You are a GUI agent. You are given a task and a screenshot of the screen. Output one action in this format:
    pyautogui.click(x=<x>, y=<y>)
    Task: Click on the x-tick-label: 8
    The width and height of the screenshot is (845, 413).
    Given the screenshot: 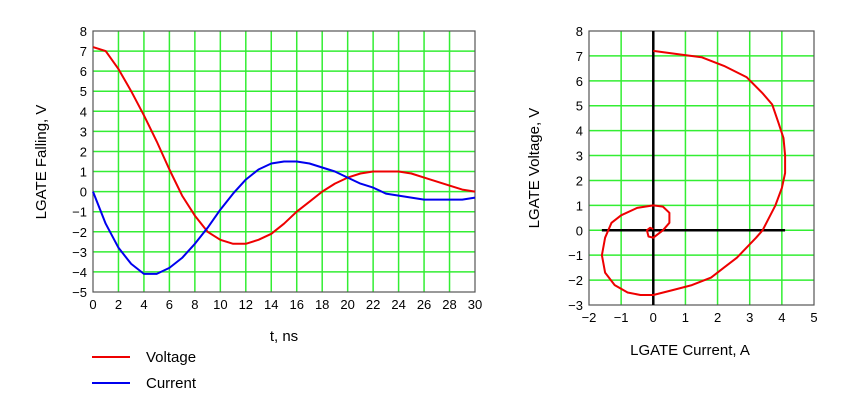 What is the action you would take?
    pyautogui.click(x=194, y=304)
    